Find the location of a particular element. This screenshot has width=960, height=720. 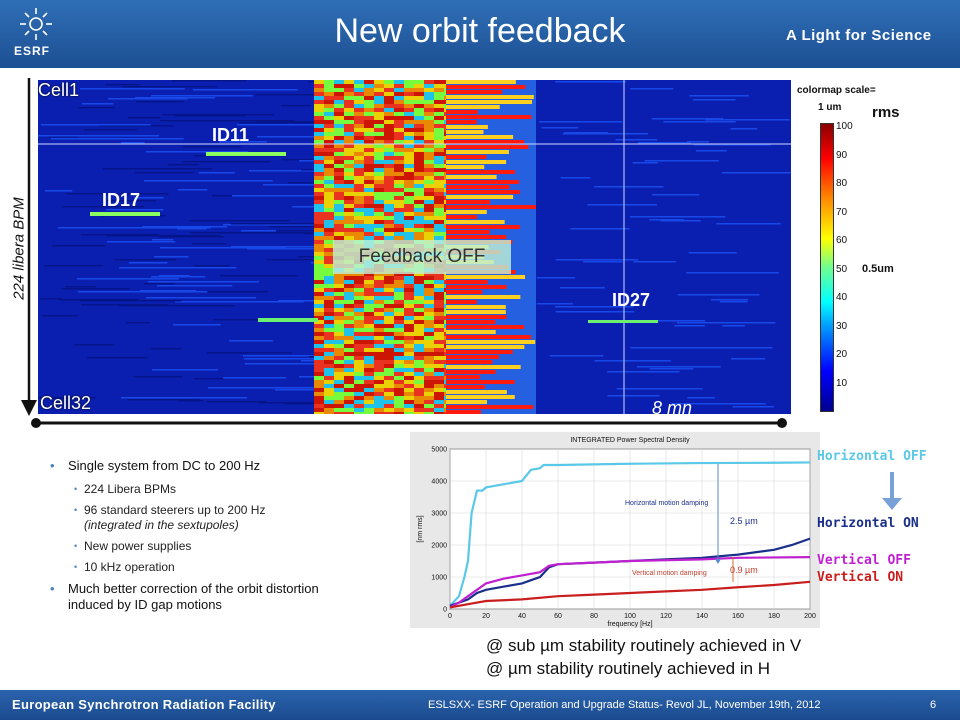

legend-horizontal-on: Horizontal ON is located at coordinates (868, 523).